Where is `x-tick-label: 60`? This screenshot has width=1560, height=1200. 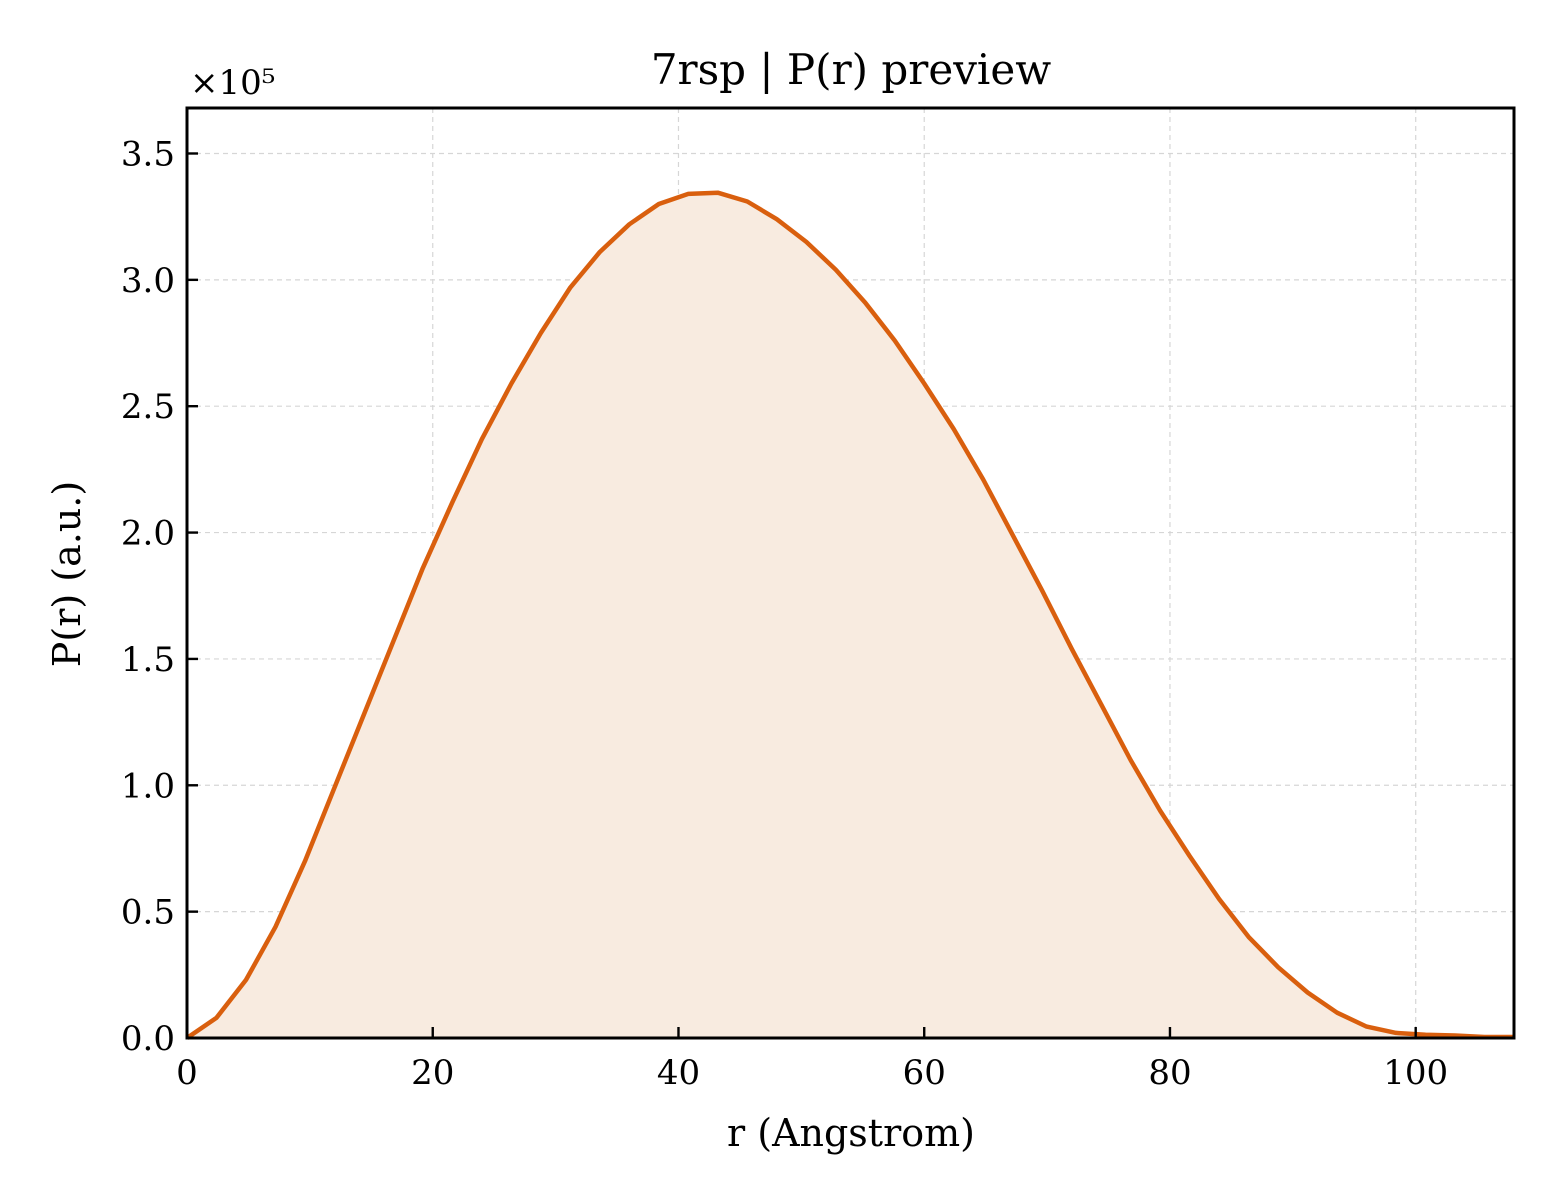 x-tick-label: 60 is located at coordinates (924, 1073).